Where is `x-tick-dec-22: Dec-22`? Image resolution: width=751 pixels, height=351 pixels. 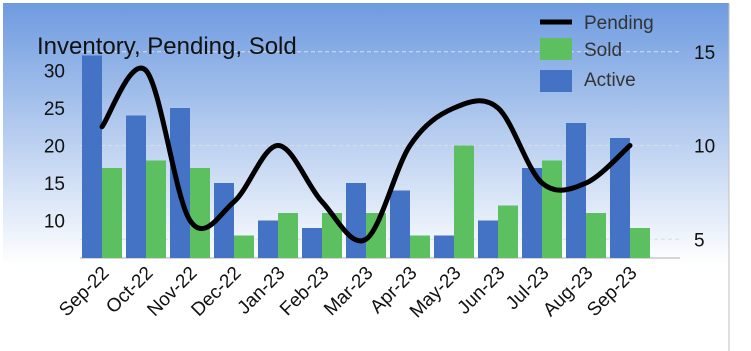
x-tick-dec-22: Dec-22 is located at coordinates (216, 292).